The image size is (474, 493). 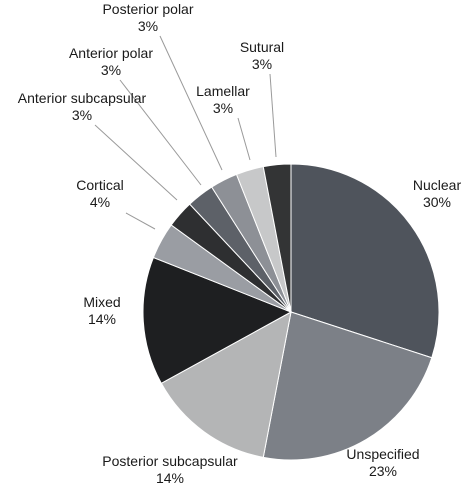 I want to click on label-sutural: Sutural 3%, so click(x=262, y=55).